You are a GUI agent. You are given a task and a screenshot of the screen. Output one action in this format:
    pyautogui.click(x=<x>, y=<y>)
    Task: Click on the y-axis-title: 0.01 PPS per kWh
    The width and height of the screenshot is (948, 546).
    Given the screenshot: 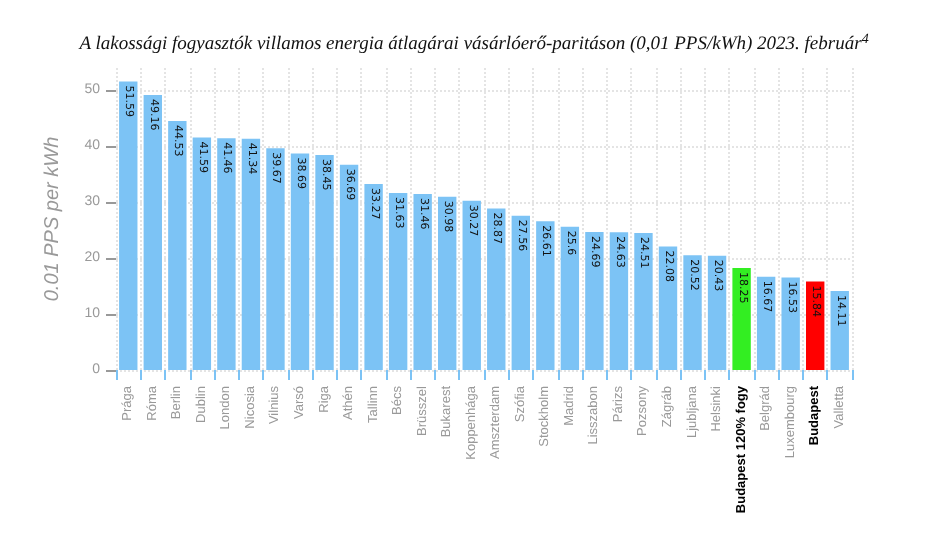 What is the action you would take?
    pyautogui.click(x=52, y=218)
    